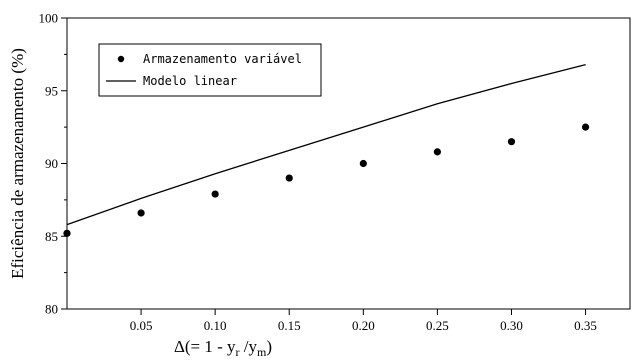 The width and height of the screenshot is (641, 363). What do you see at coordinates (222, 59) in the screenshot?
I see `legend-label-armazenamento-variavel: Armazenamento variável` at bounding box center [222, 59].